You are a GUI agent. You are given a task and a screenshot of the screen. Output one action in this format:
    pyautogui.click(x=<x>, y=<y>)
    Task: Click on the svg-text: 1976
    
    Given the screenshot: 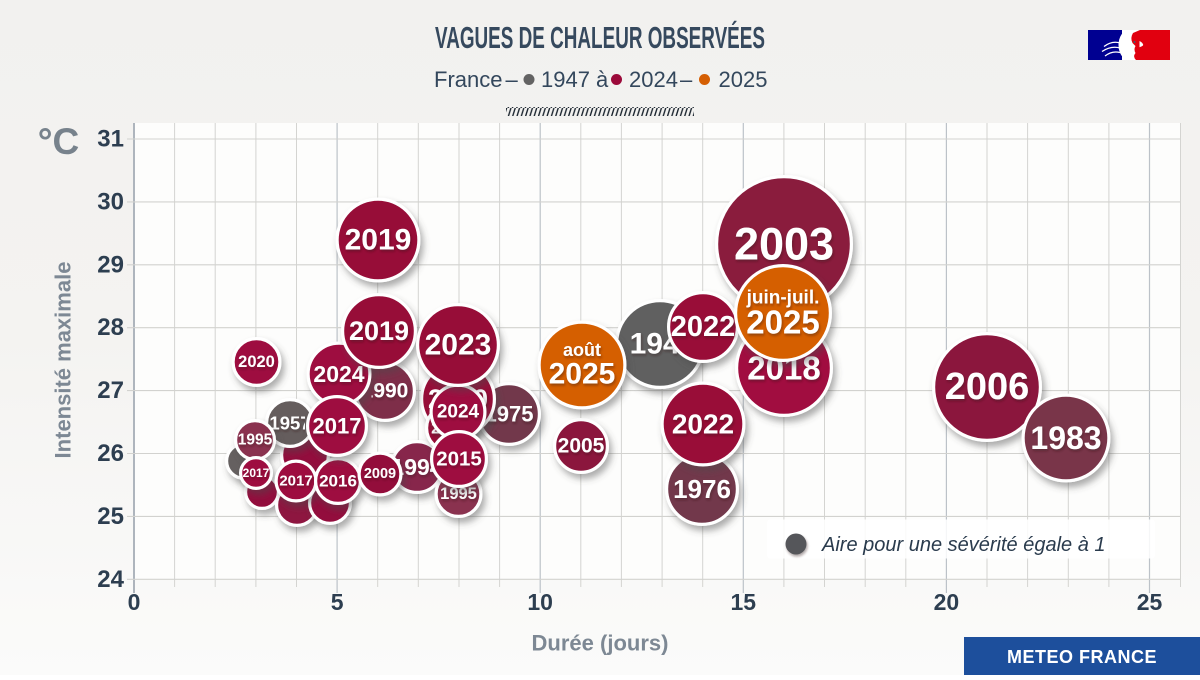 What is the action you would take?
    pyautogui.click(x=702, y=489)
    